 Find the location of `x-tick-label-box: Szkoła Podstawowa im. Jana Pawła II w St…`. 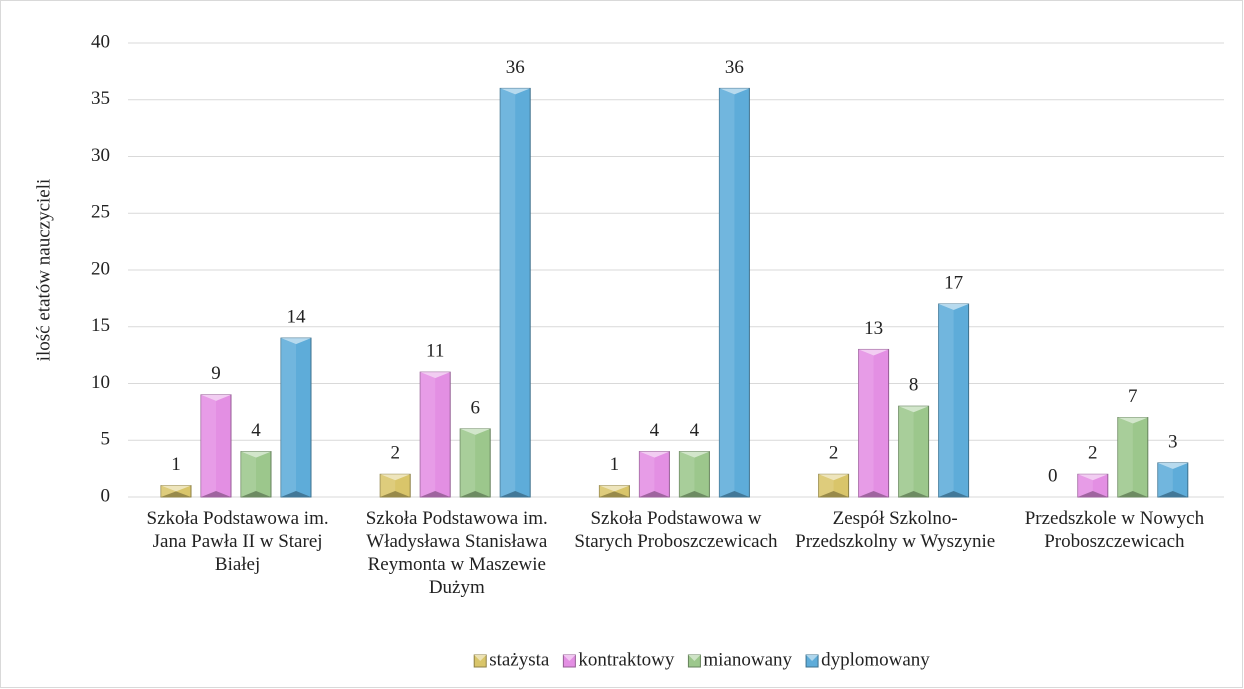

x-tick-label-box: Szkoła Podstawowa im. Jana Pawła II w St… is located at coordinates (237, 541).